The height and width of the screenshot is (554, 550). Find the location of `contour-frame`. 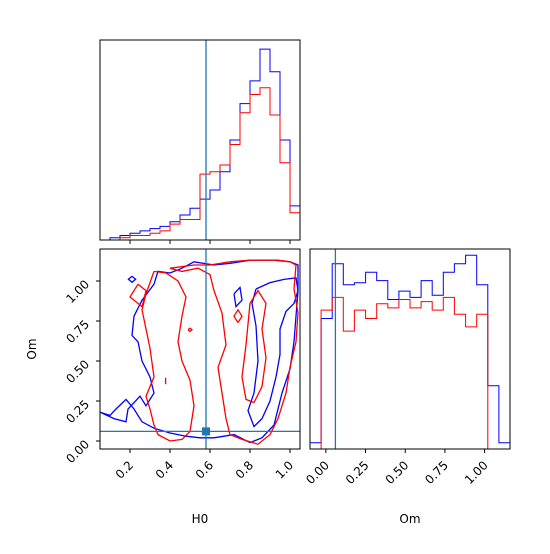

contour-frame is located at coordinates (200, 349).